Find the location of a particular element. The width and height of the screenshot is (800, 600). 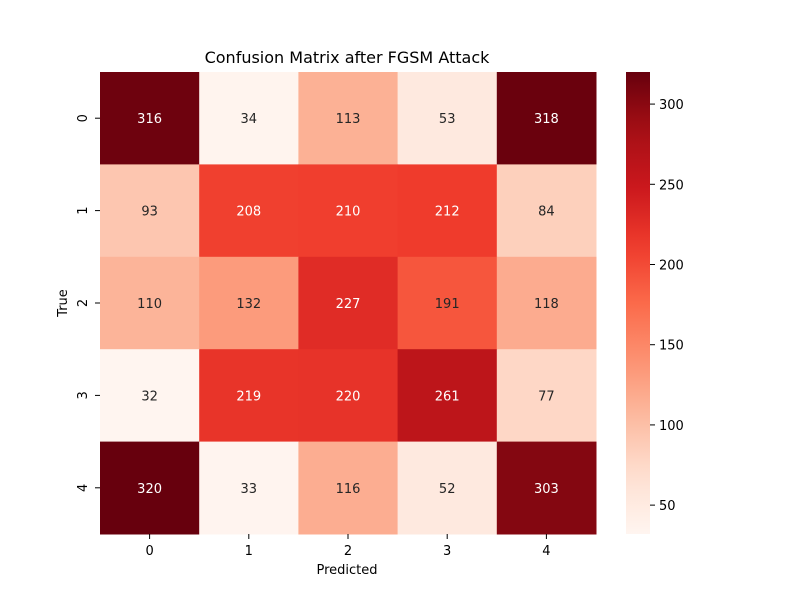

colorbar-tick-label: 250 is located at coordinates (671, 185).